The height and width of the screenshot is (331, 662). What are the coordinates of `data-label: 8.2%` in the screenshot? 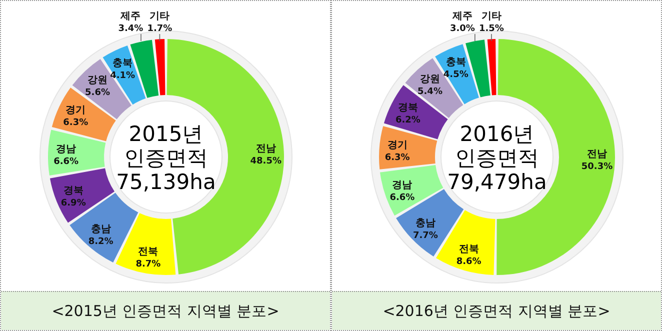 It's located at (101, 241).